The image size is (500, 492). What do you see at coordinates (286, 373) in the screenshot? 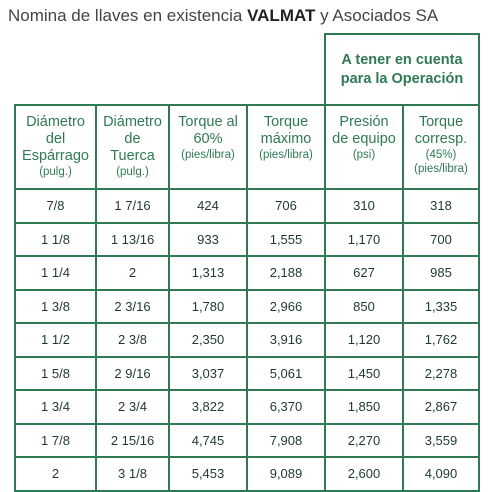
I see `table-cell: 5,061` at bounding box center [286, 373].